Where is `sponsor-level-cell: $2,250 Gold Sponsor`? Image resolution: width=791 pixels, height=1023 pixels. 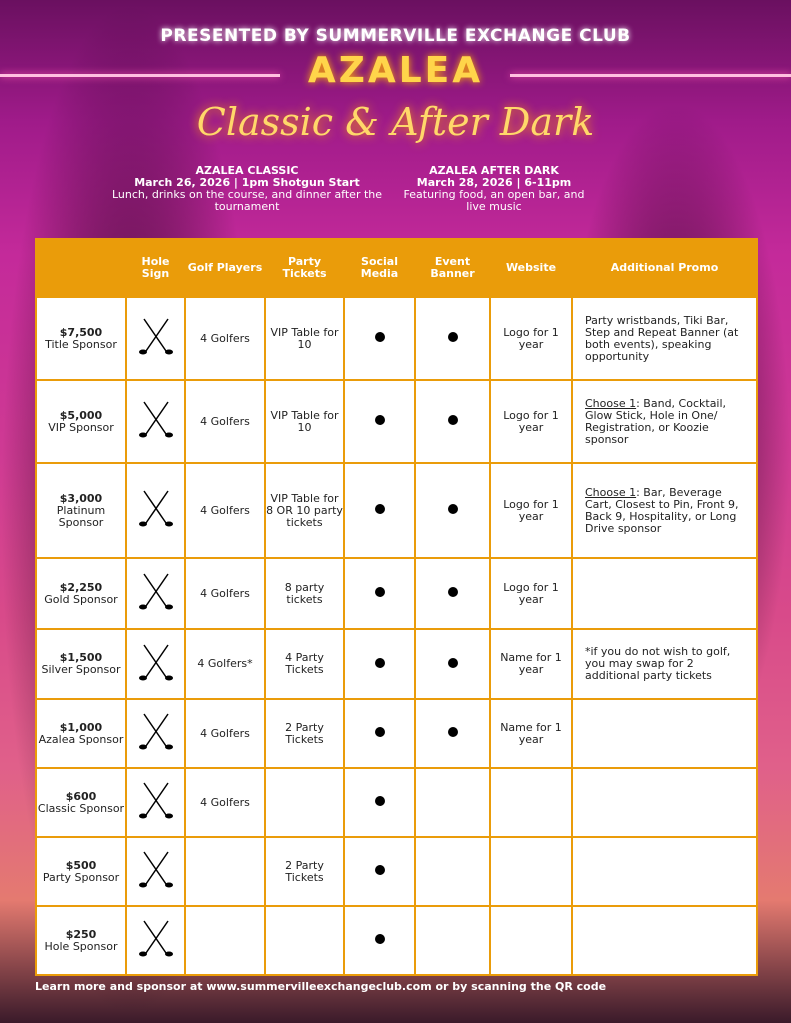 sponsor-level-cell: $2,250 Gold Sponsor is located at coordinates (81, 593).